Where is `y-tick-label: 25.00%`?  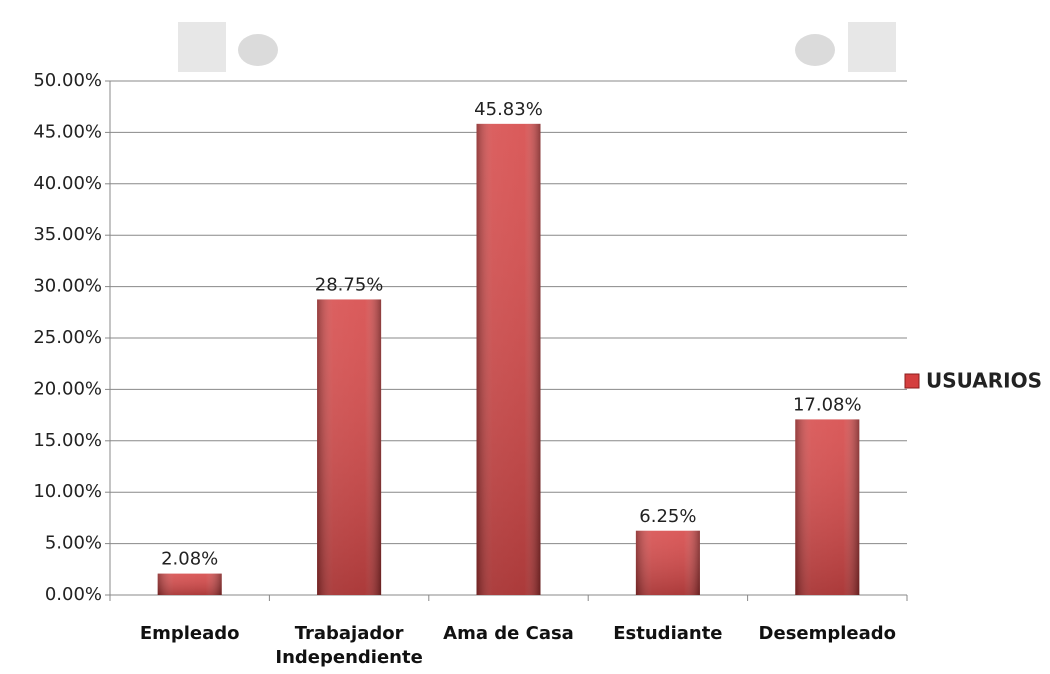
y-tick-label: 25.00% is located at coordinates (67, 337).